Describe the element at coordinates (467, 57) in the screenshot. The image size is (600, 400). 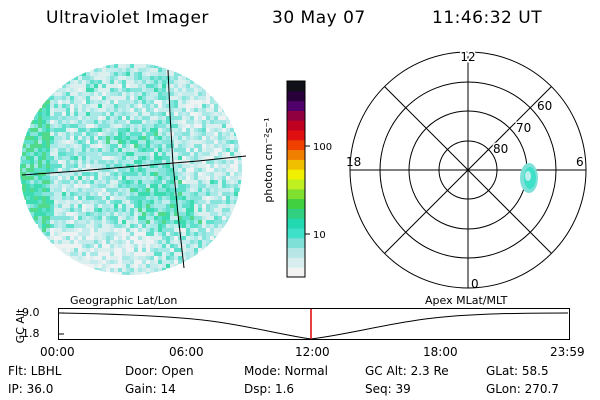
I see `mlt-label-12: 12` at that location.